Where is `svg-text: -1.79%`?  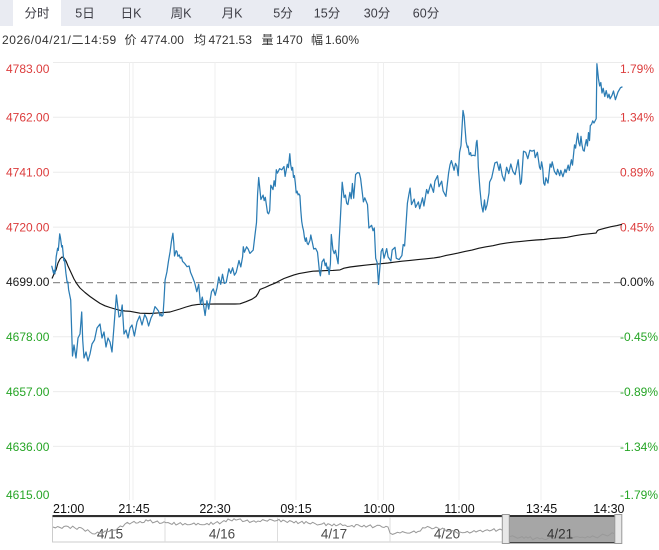
svg-text: -1.79% is located at coordinates (639, 495).